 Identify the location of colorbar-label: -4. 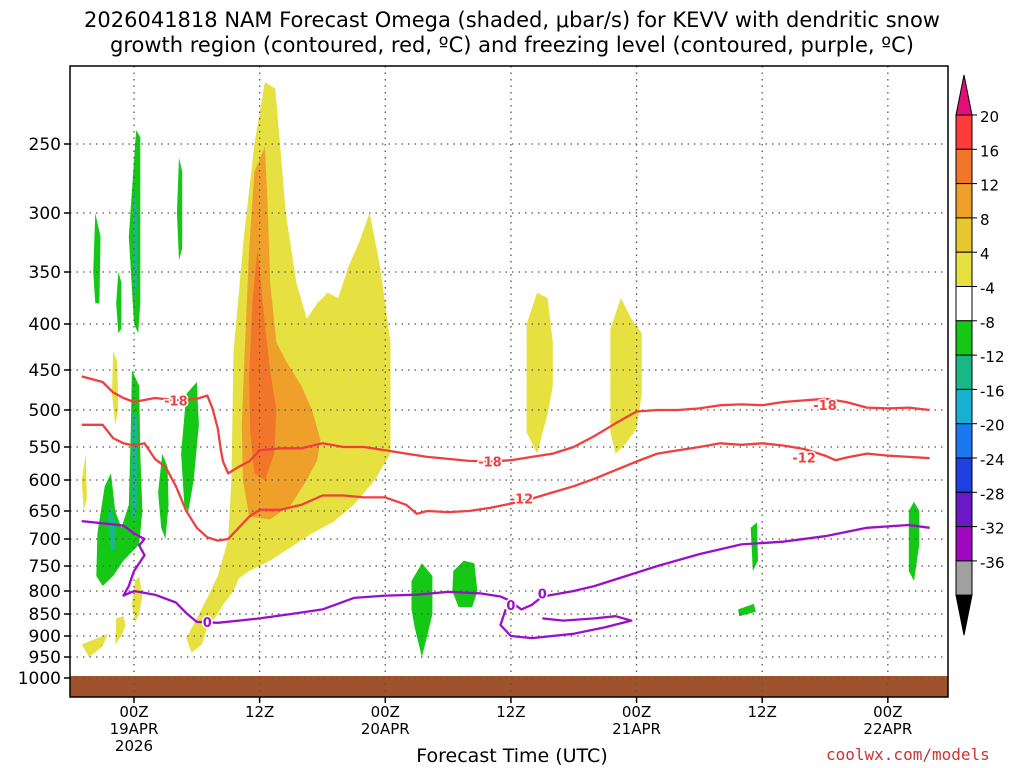
(987, 289).